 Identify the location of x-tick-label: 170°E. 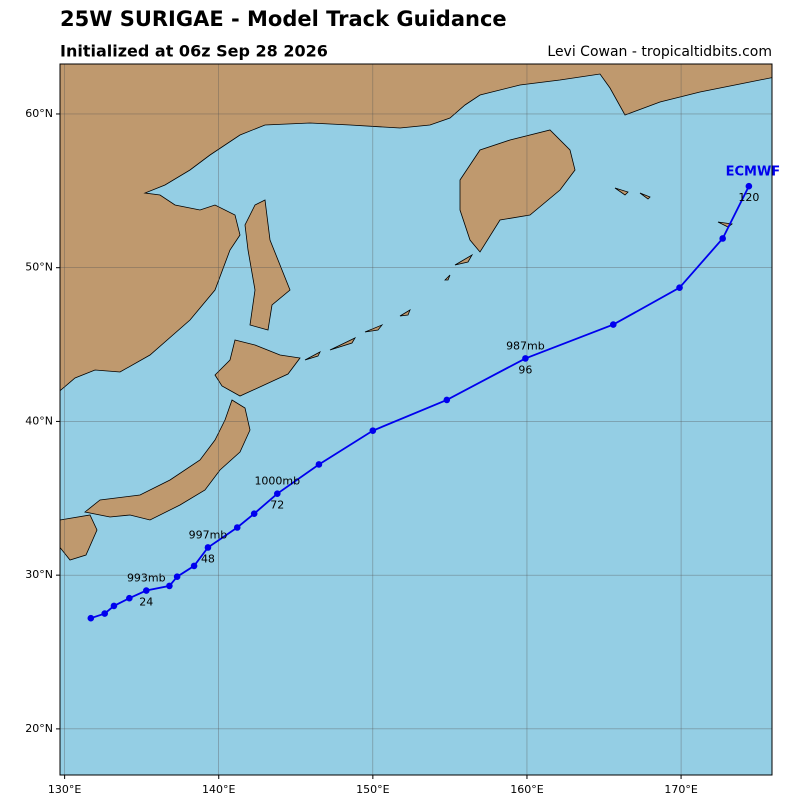
(680, 789).